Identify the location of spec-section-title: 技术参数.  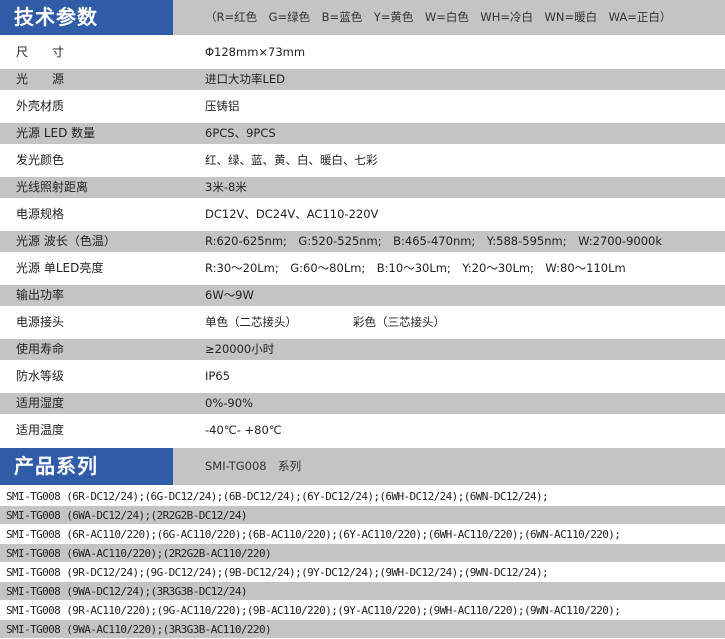
(86, 17).